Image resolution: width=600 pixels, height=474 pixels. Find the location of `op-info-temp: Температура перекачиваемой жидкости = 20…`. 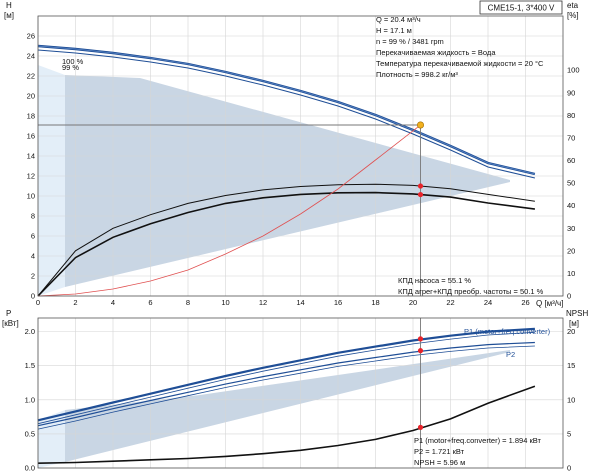

op-info-temp: Температура перекачиваемой жидкости = 20… is located at coordinates (460, 63).